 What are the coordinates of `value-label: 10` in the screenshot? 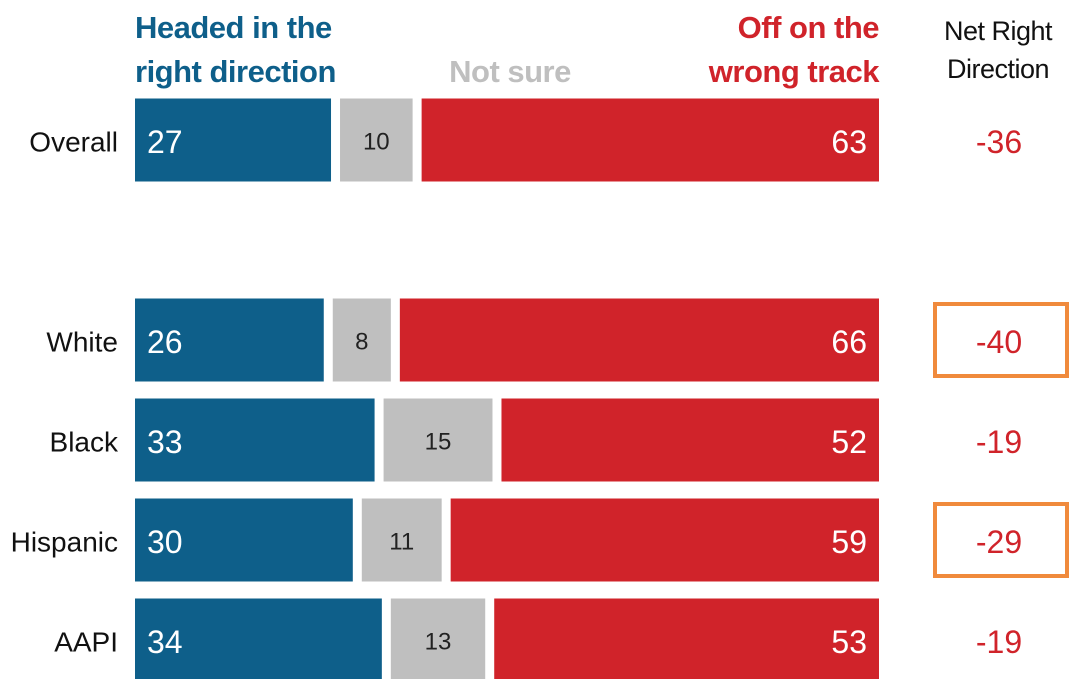 It's located at (376, 142).